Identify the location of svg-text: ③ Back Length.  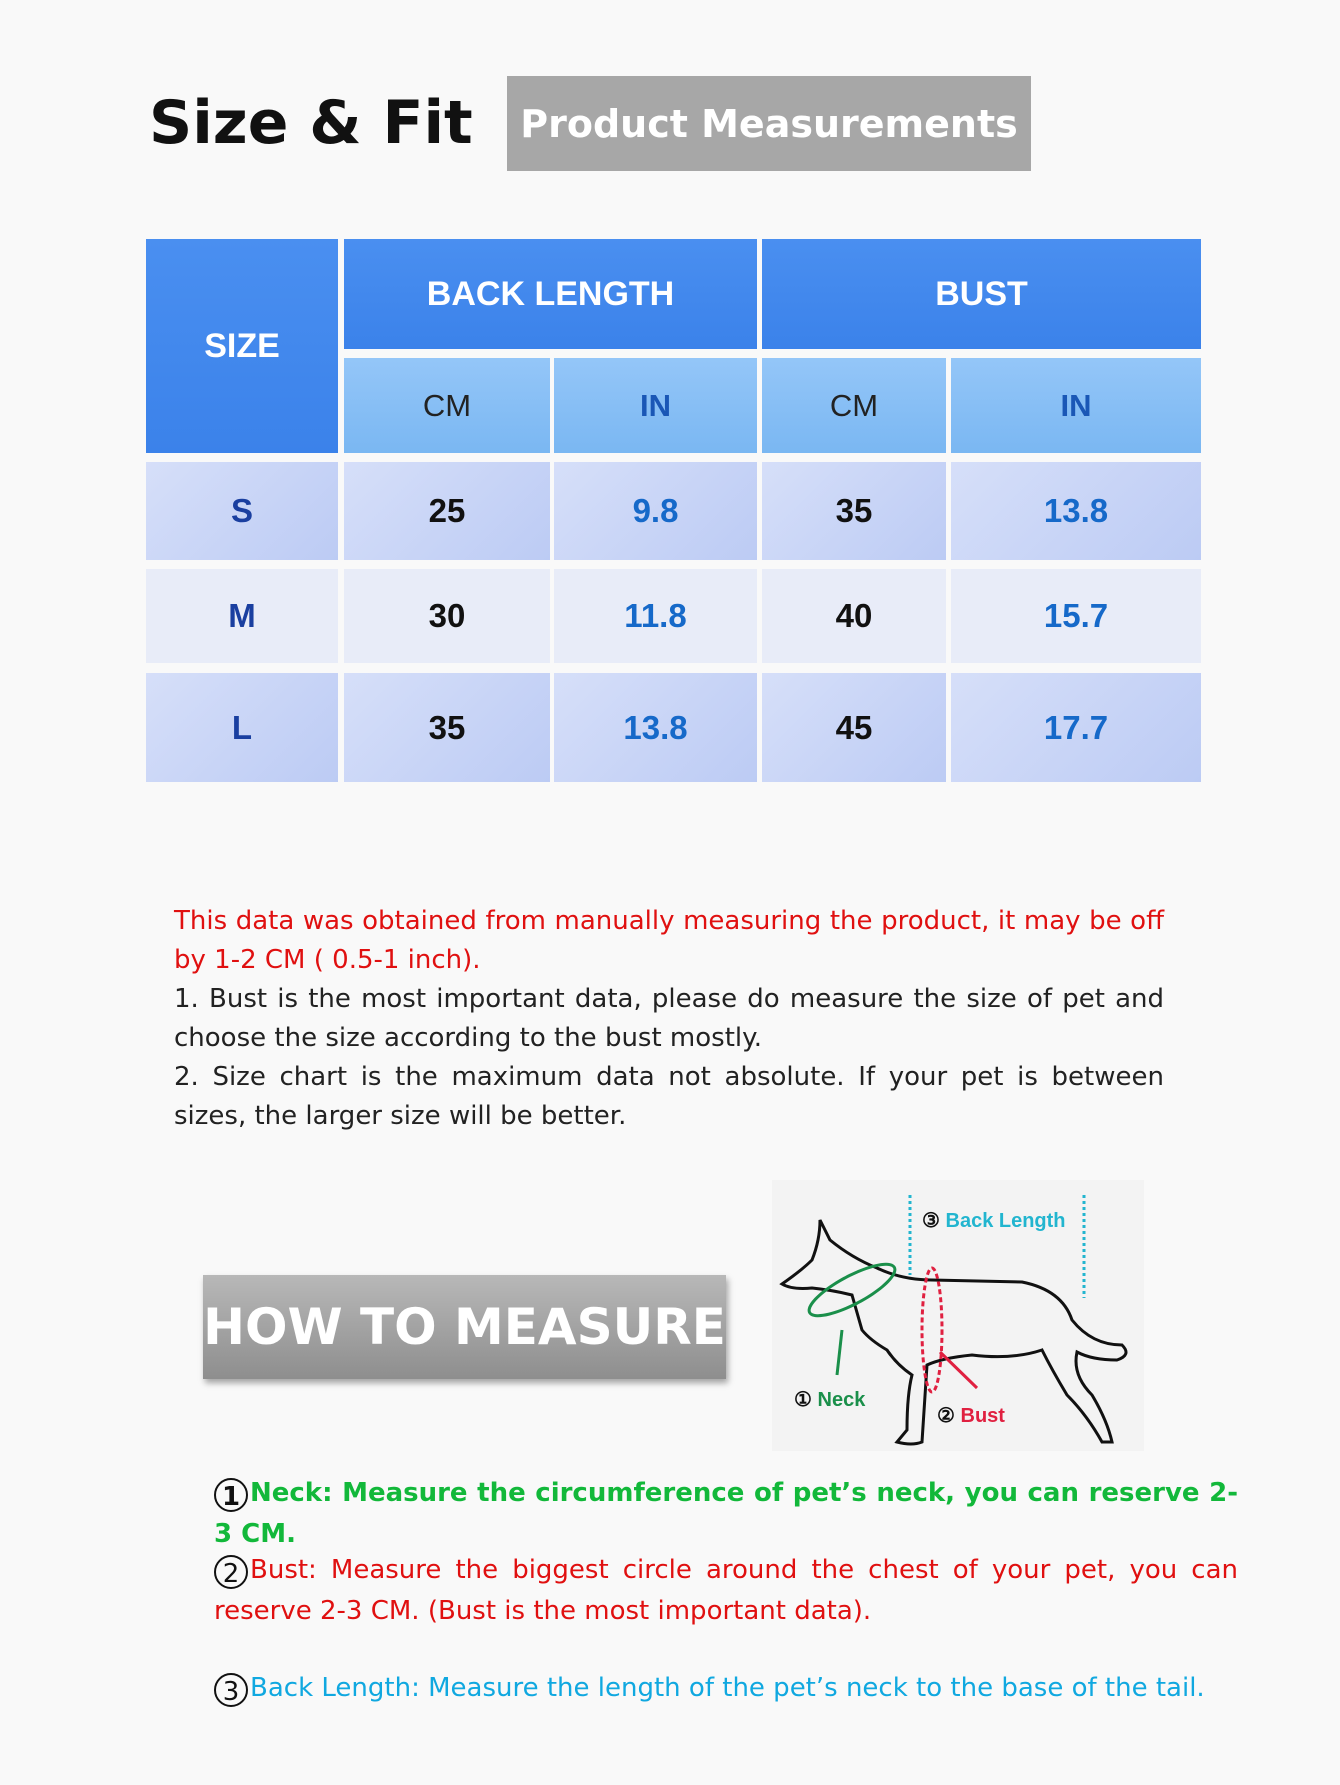
(994, 1221).